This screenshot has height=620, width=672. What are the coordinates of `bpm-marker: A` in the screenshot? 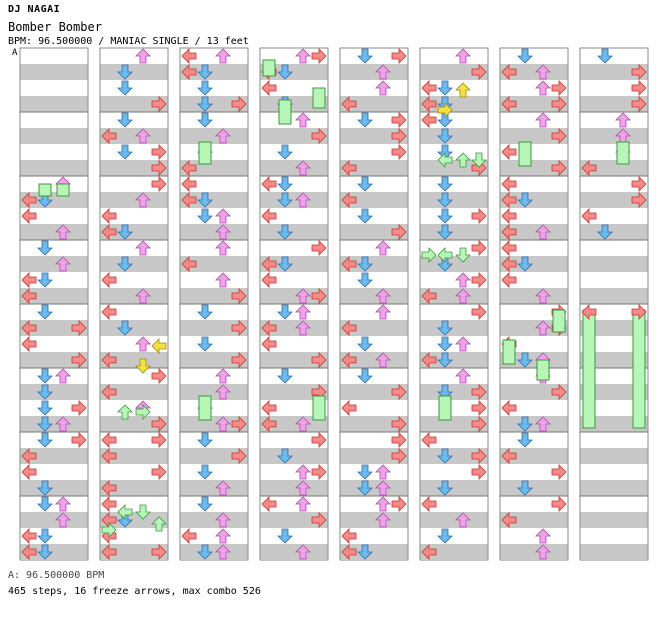 It's located at (15, 53).